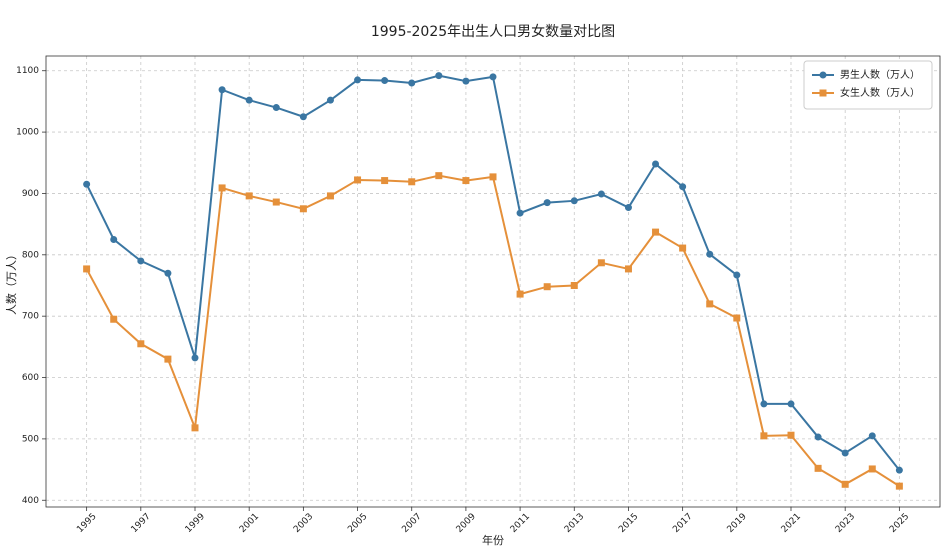  I want to click on x-tick-label: 2023, so click(845, 523).